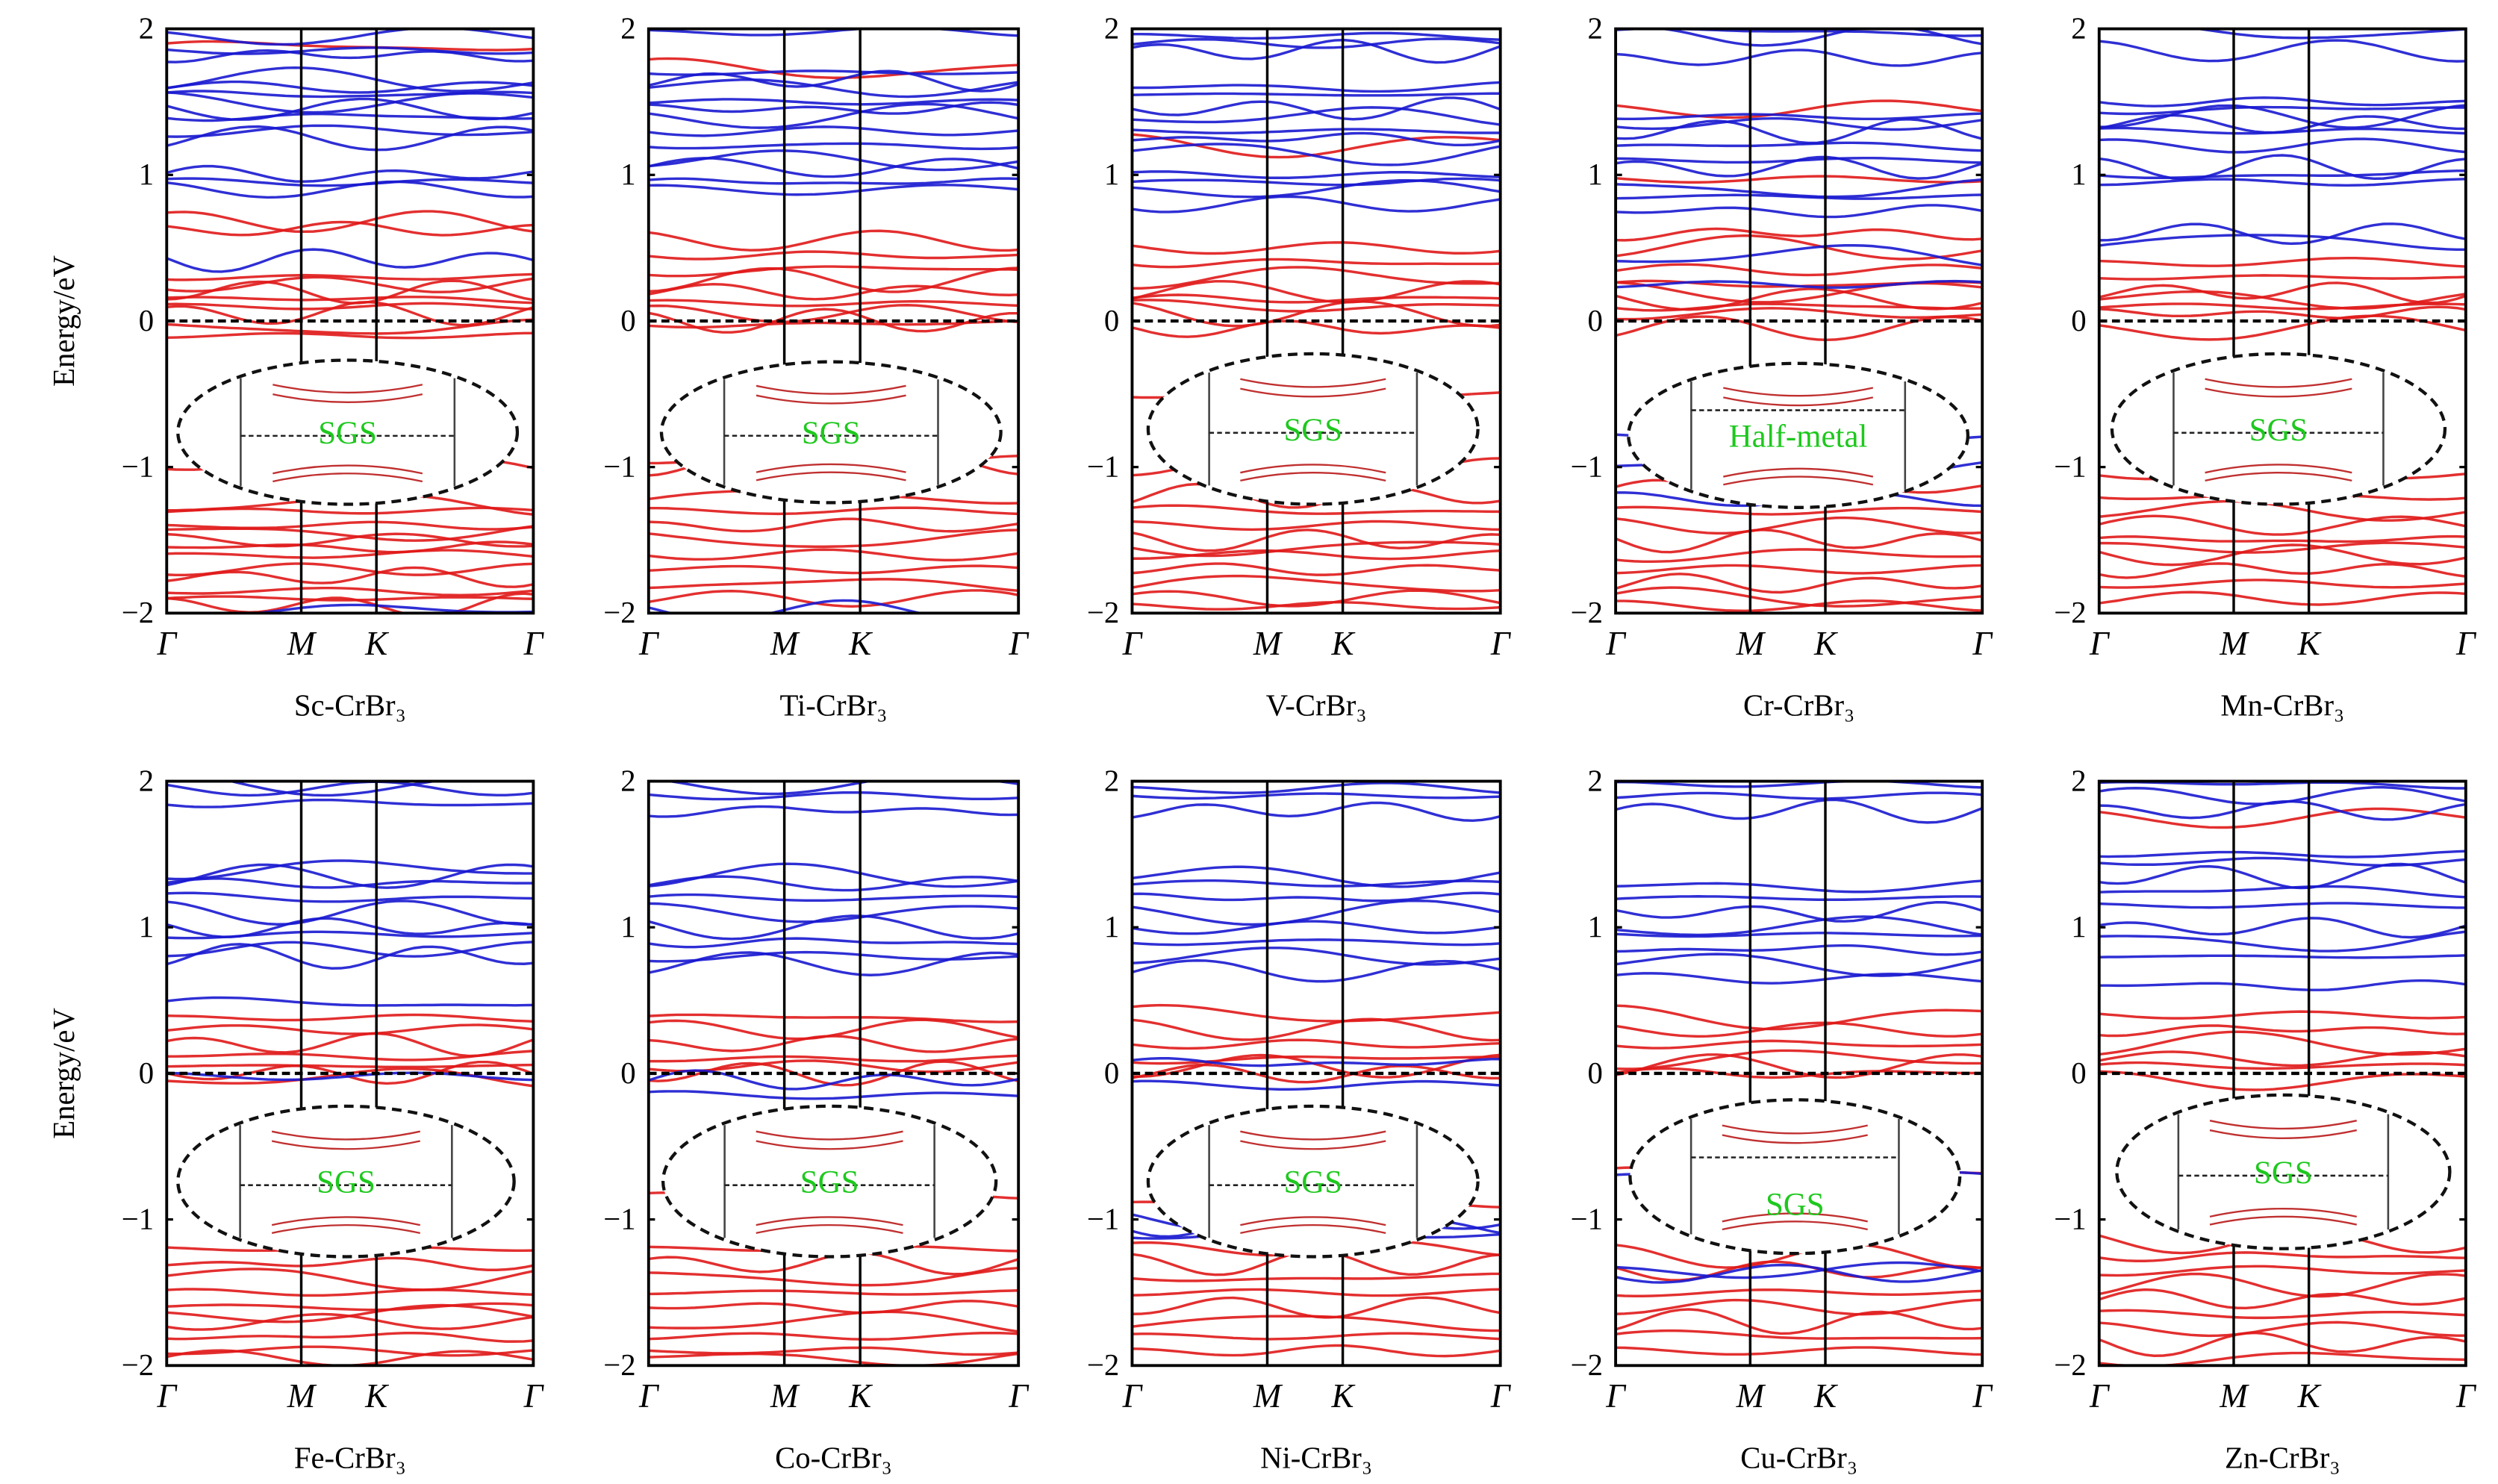  I want to click on panel-label: Sc-CrBr₃, so click(350, 706).